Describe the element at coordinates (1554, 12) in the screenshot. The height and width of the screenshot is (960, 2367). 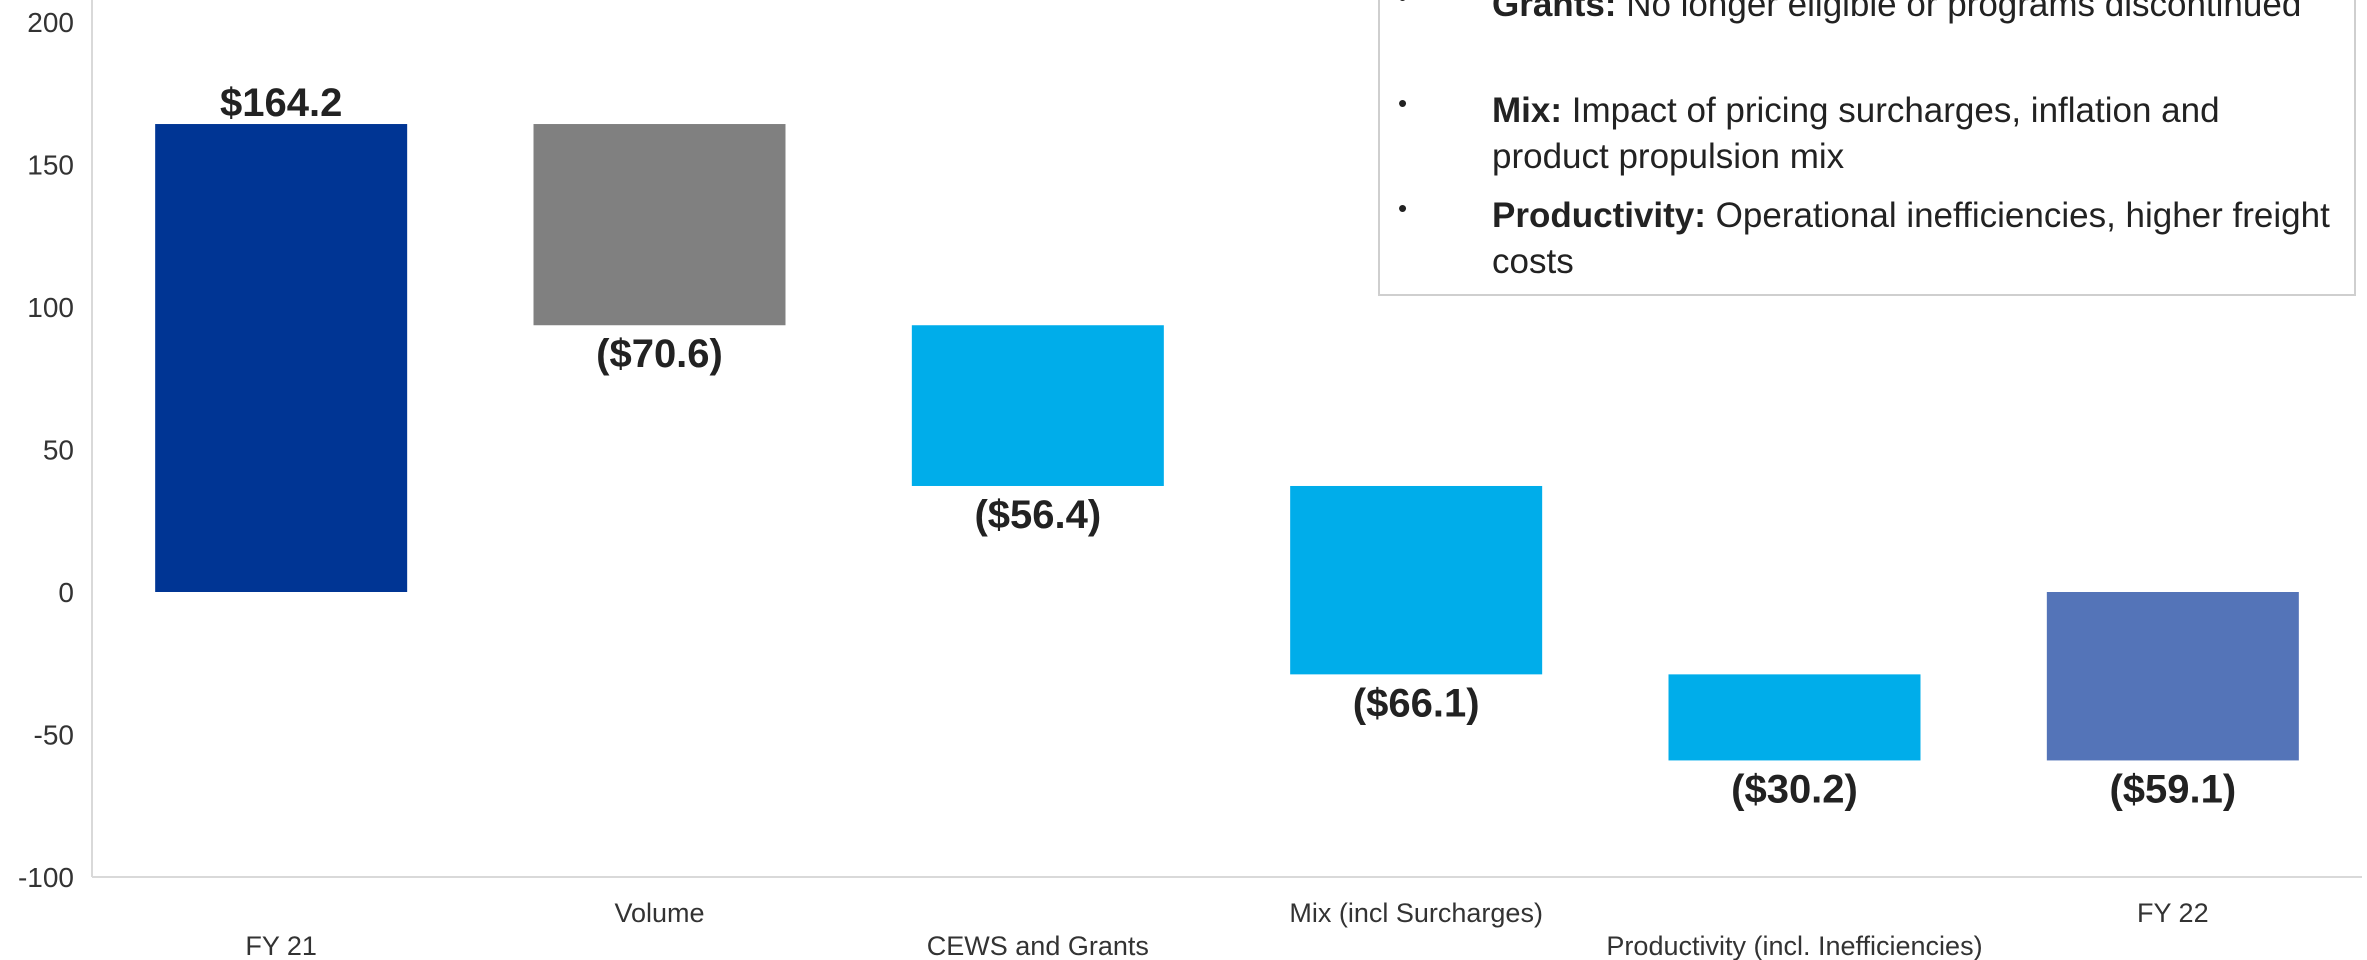
I see `note-heading: Grants:` at that location.